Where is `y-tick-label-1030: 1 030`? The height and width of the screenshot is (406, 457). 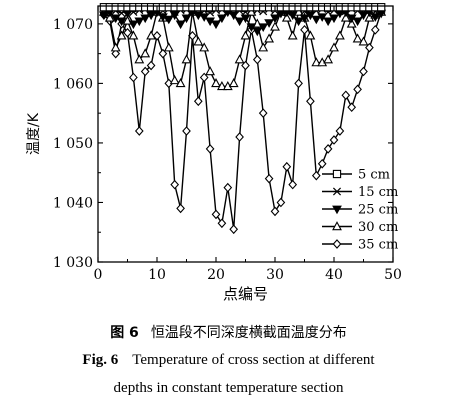
y-tick-label-1030: 1 030 is located at coordinates (73, 263).